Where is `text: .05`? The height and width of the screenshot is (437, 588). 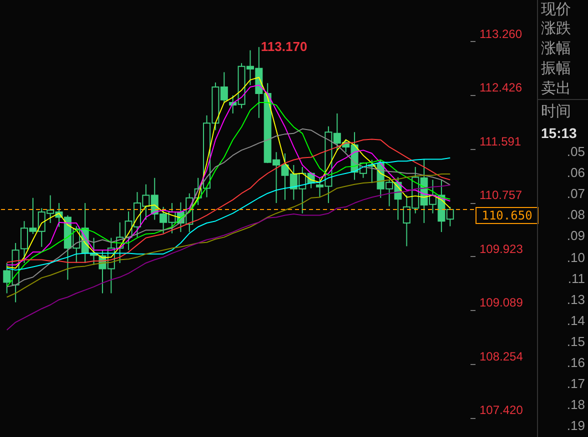
text: .05 is located at coordinates (575, 152).